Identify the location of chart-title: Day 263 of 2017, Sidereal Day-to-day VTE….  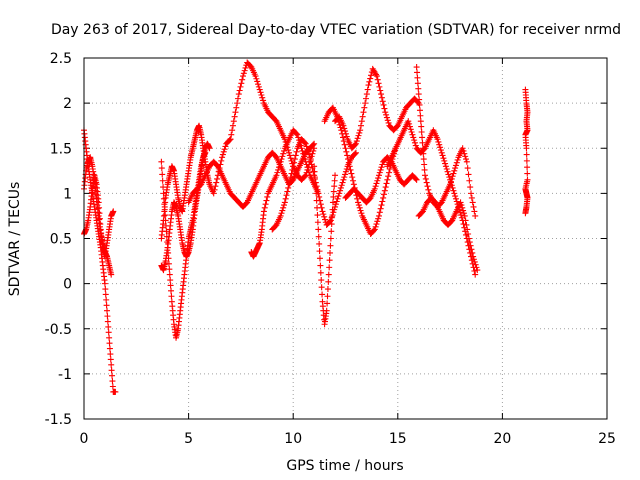
(336, 30).